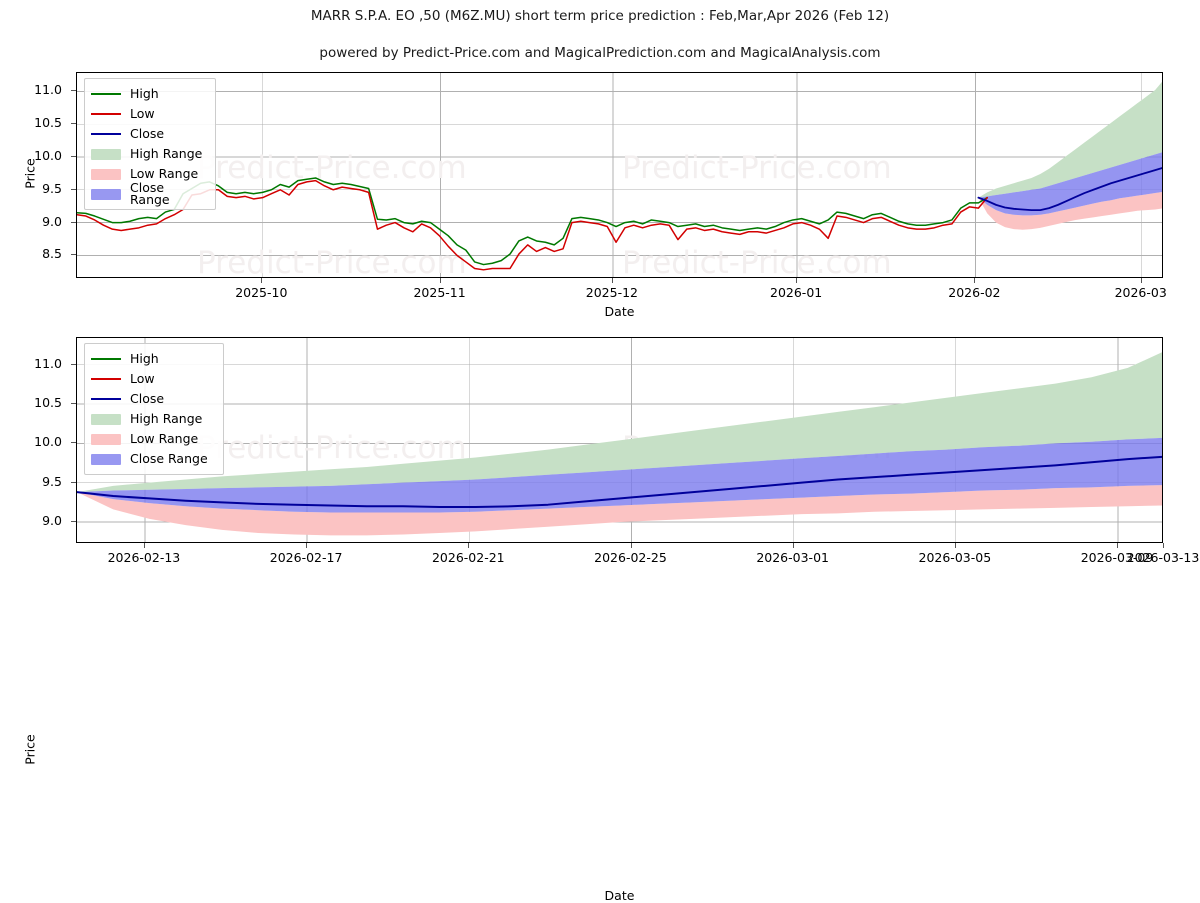 This screenshot has width=1200, height=903. Describe the element at coordinates (261, 292) in the screenshot. I see `overview-x-tick-label: 2025-10` at that location.